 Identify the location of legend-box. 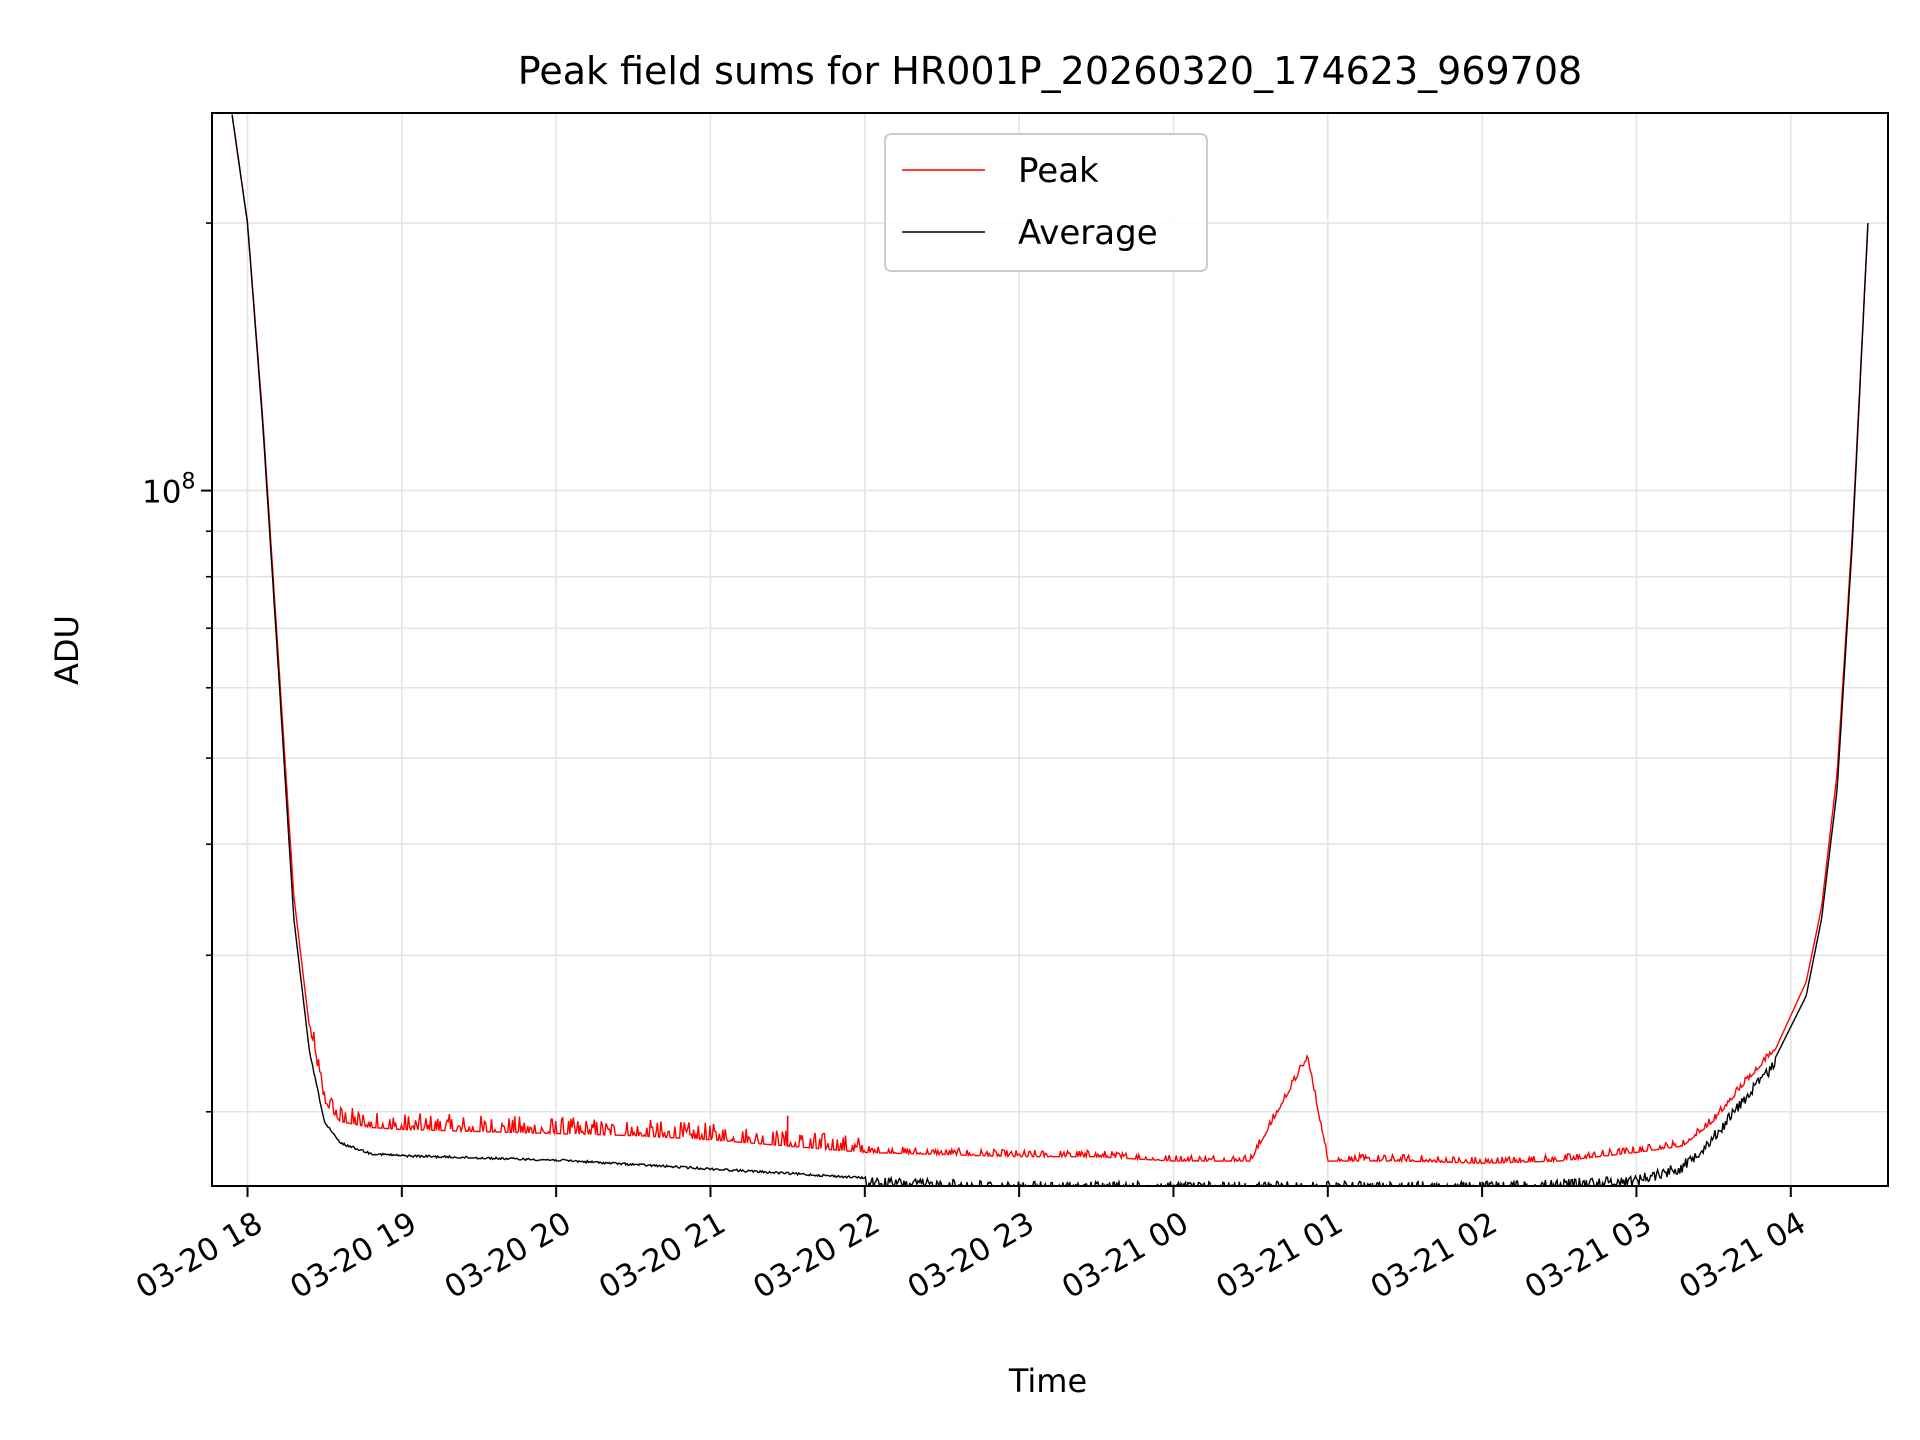
(1046, 202).